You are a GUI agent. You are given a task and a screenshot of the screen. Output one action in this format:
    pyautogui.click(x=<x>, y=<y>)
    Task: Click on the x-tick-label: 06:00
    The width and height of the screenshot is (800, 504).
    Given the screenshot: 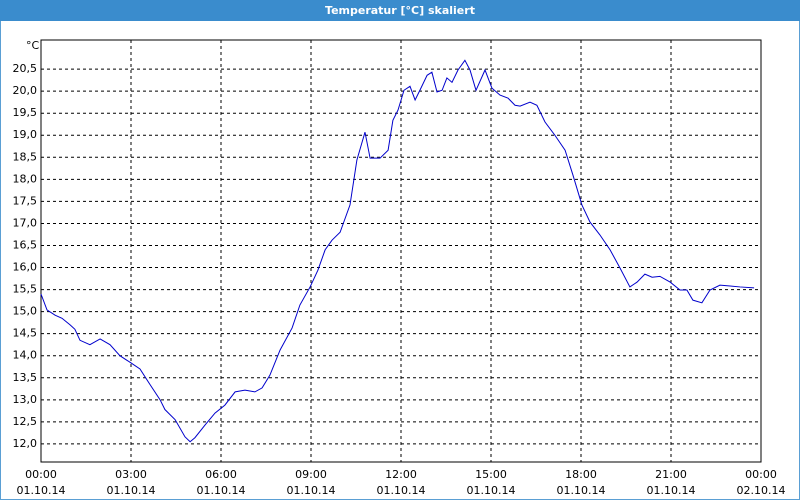 What is the action you would take?
    pyautogui.click(x=221, y=474)
    